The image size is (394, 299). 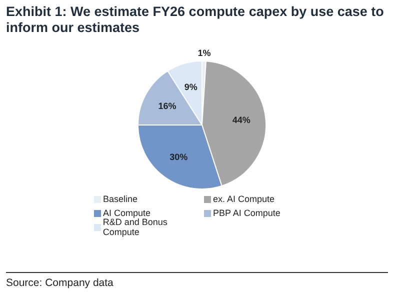 I want to click on data-label: 30%, so click(x=179, y=157).